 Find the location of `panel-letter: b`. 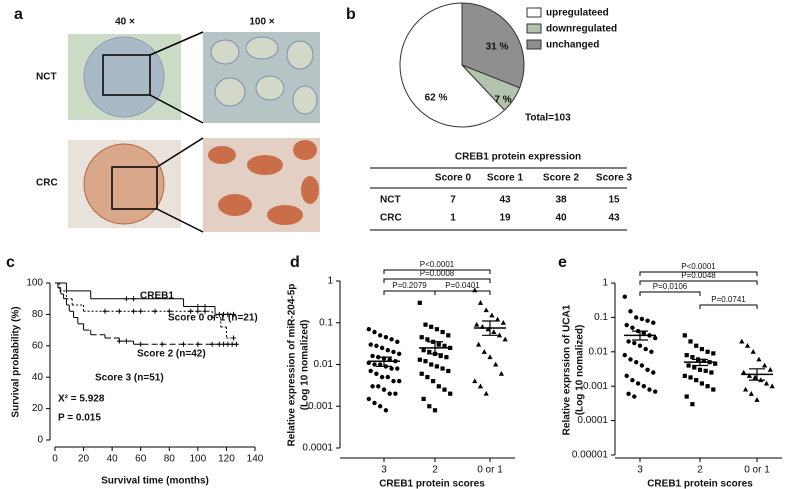

panel-letter: b is located at coordinates (351, 14).